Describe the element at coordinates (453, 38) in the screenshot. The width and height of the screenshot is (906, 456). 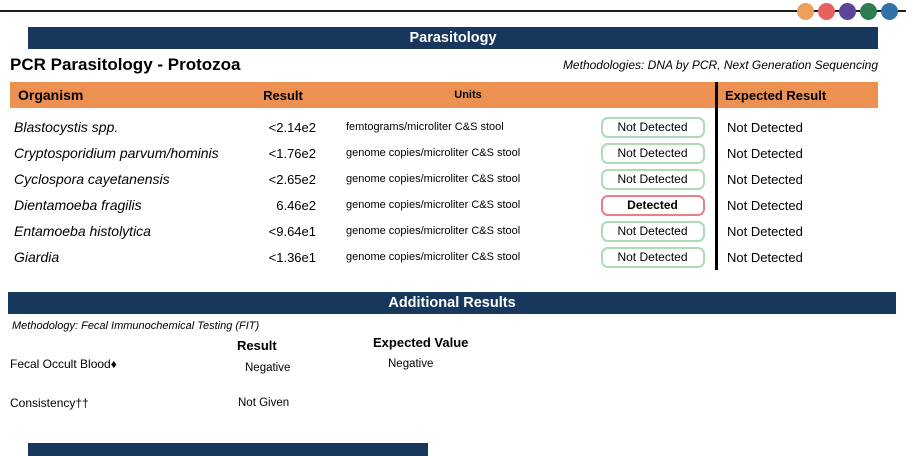
I see `parasitology-banner: Parasitology` at that location.